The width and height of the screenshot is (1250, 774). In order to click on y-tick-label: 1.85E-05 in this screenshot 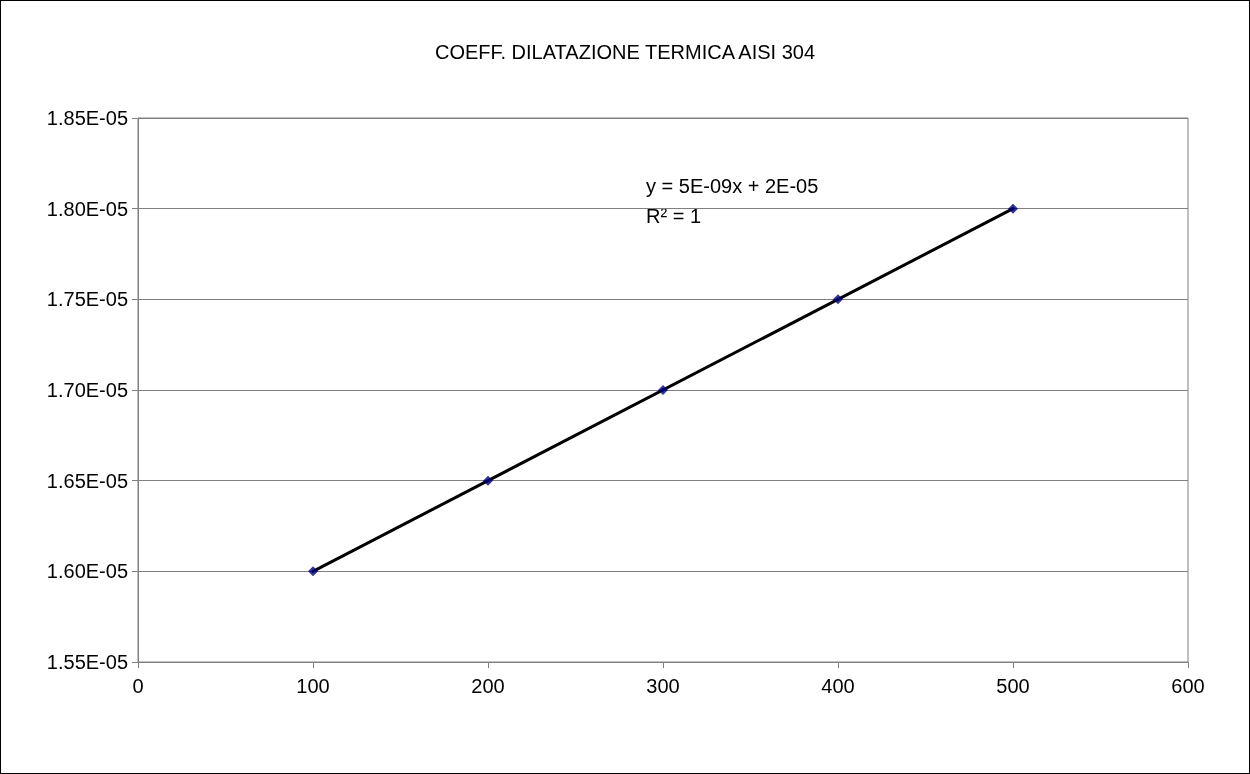, I will do `click(87, 118)`.